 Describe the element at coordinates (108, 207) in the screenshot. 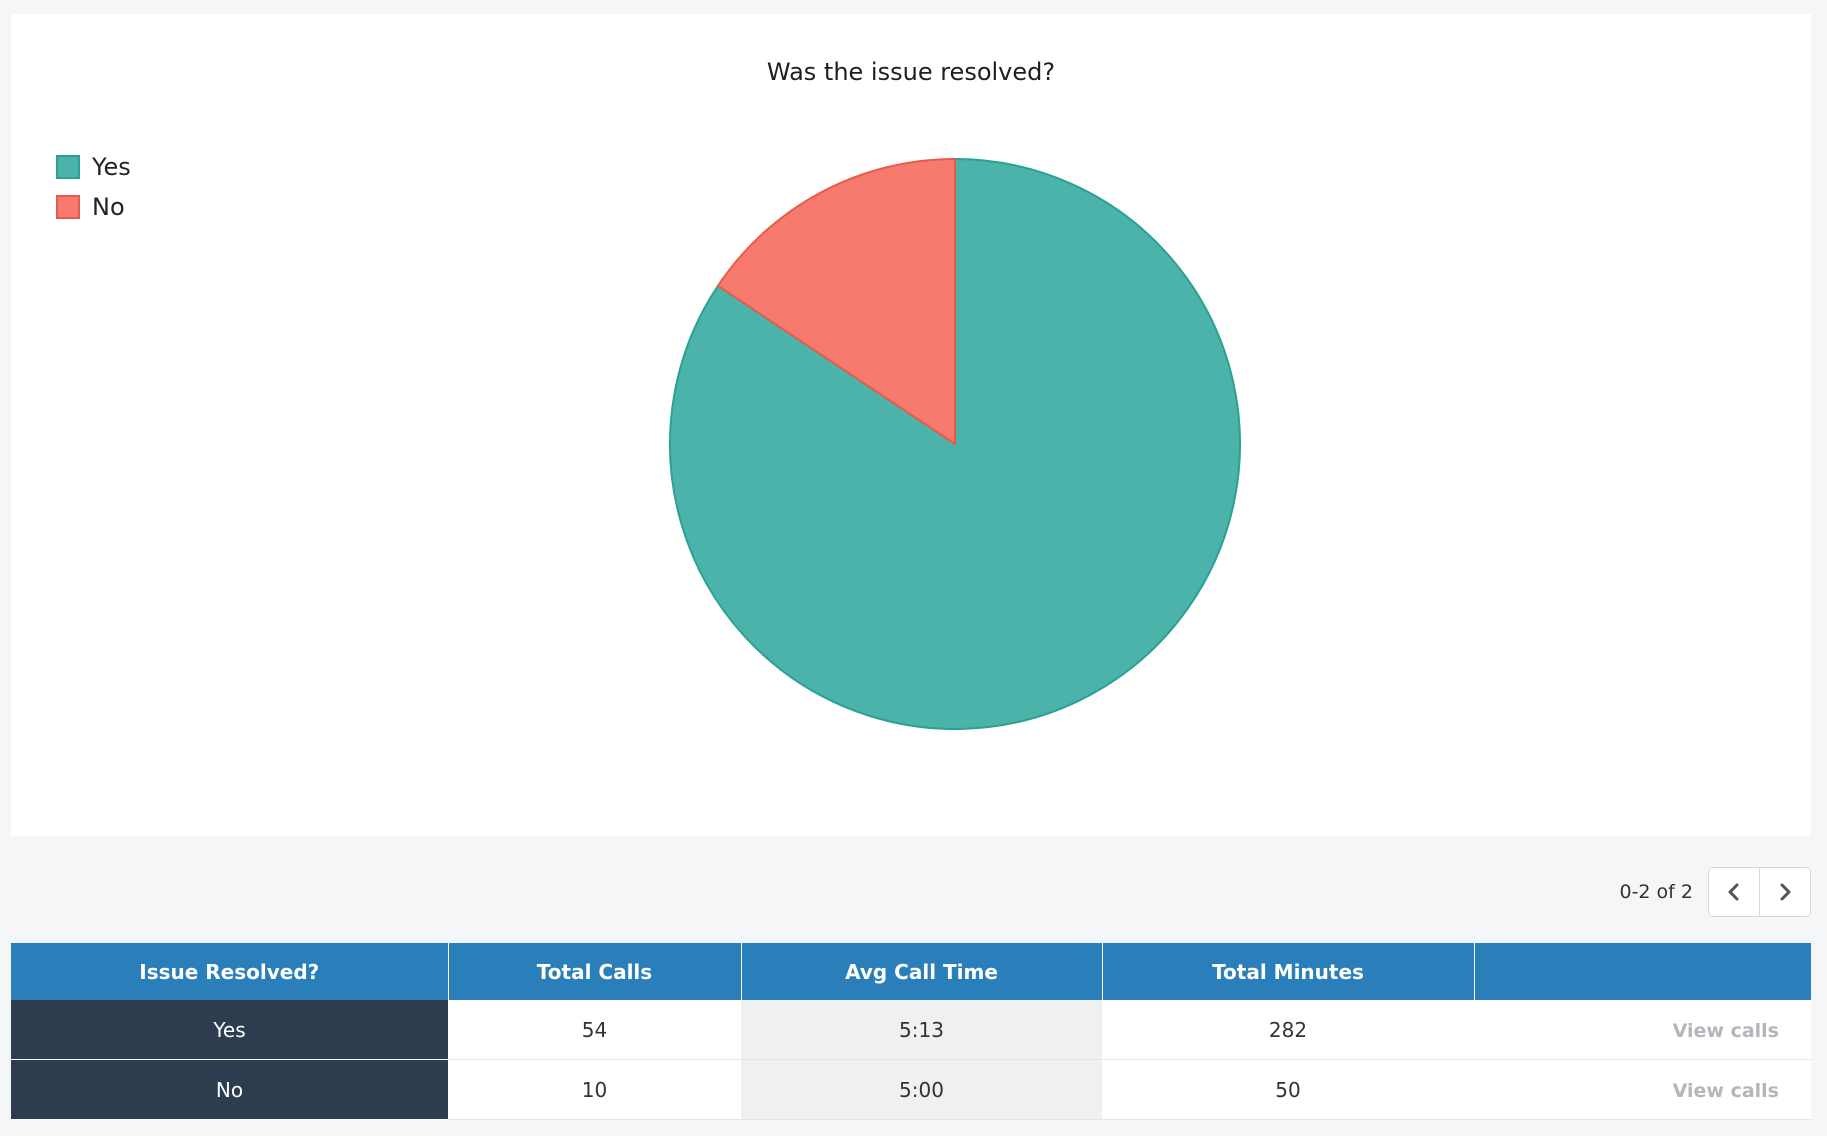

I see `legend-label-no: No` at that location.